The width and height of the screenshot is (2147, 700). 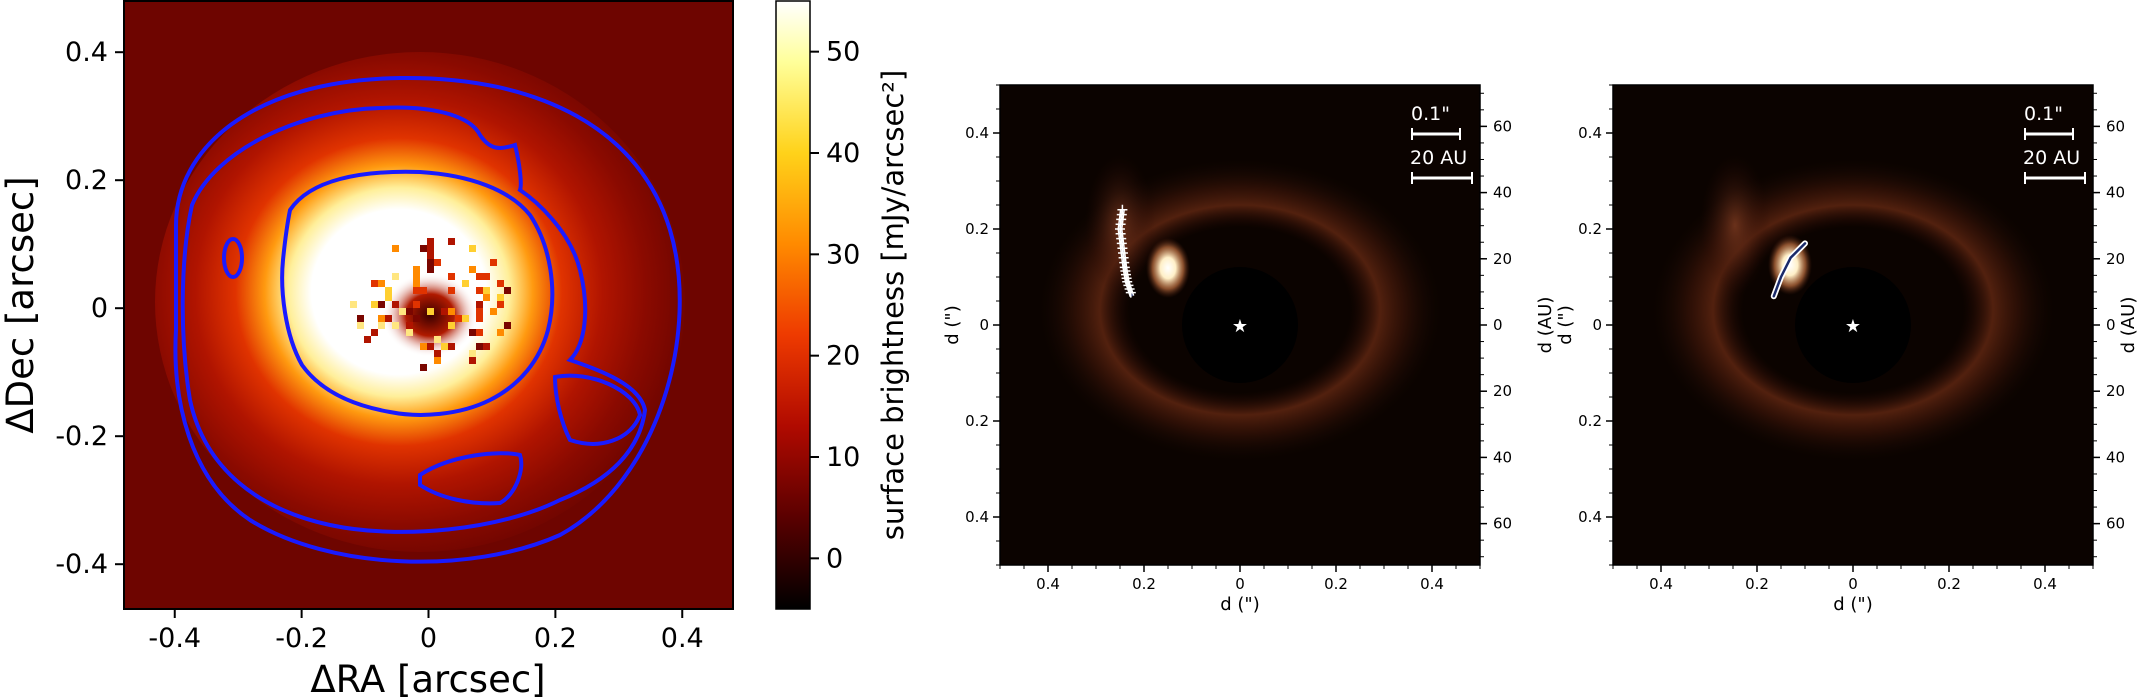 What do you see at coordinates (1565, 324) in the screenshot?
I see `panel-3-ylabel: d (")` at bounding box center [1565, 324].